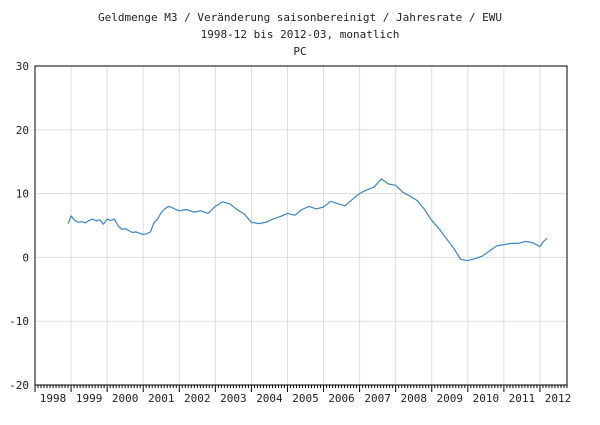  I want to click on x-tick-label: 2005, so click(305, 398).